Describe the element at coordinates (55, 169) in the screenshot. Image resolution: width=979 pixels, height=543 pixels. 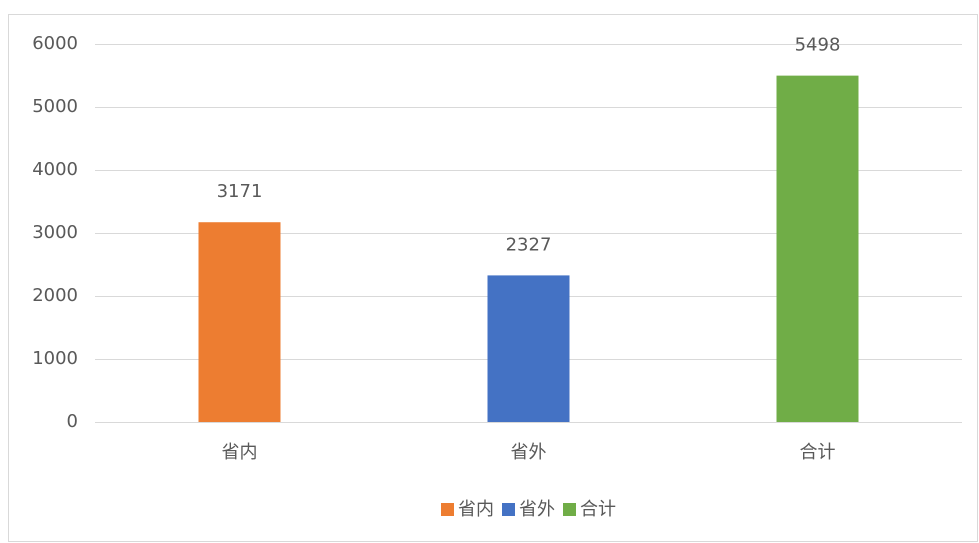
I see `y-tick-label: 4000` at that location.